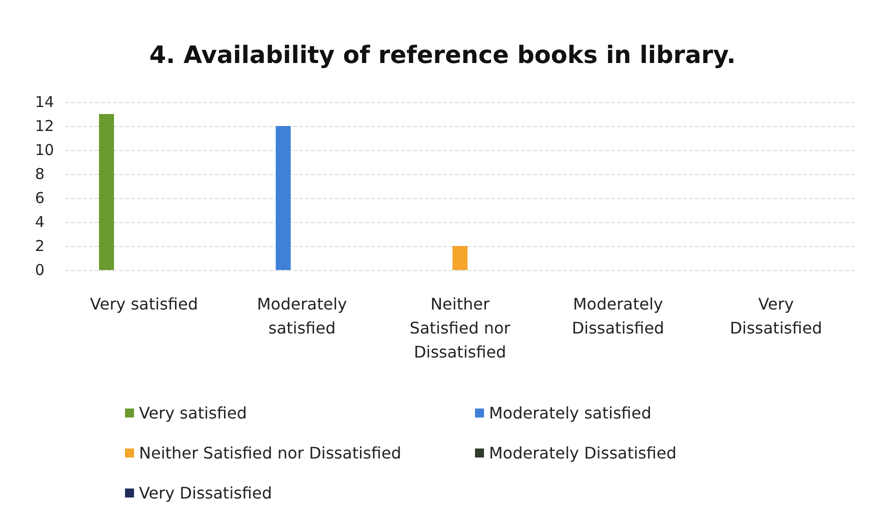 This screenshot has height=516, width=885. I want to click on x-tick-label: Very Dissatisfied, so click(776, 316).